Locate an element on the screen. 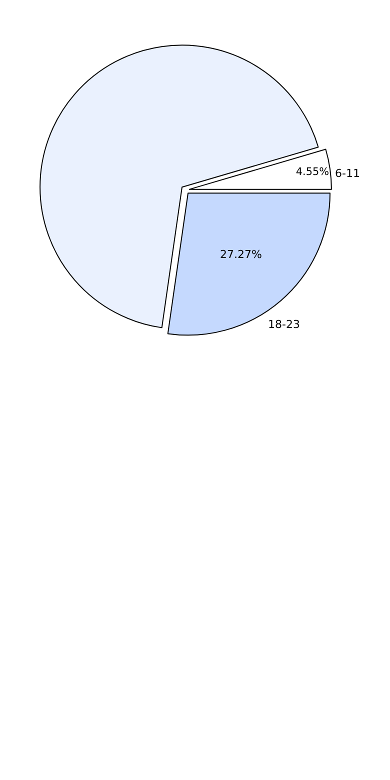 The height and width of the screenshot is (780, 390). data-label: 4.55% is located at coordinates (313, 172).